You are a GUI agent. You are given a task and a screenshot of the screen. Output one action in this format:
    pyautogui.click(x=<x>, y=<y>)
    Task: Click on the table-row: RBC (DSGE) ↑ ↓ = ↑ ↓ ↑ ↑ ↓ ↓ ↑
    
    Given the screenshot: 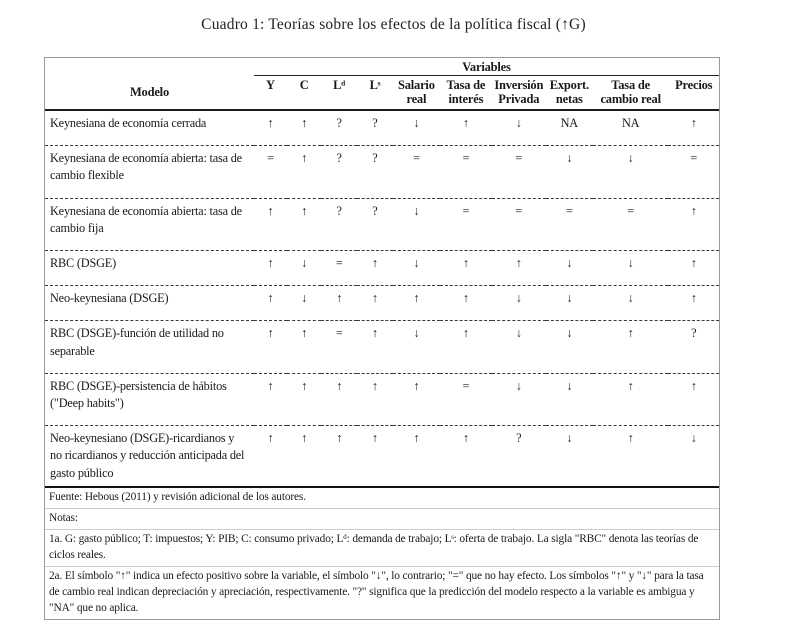 What is the action you would take?
    pyautogui.click(x=382, y=268)
    